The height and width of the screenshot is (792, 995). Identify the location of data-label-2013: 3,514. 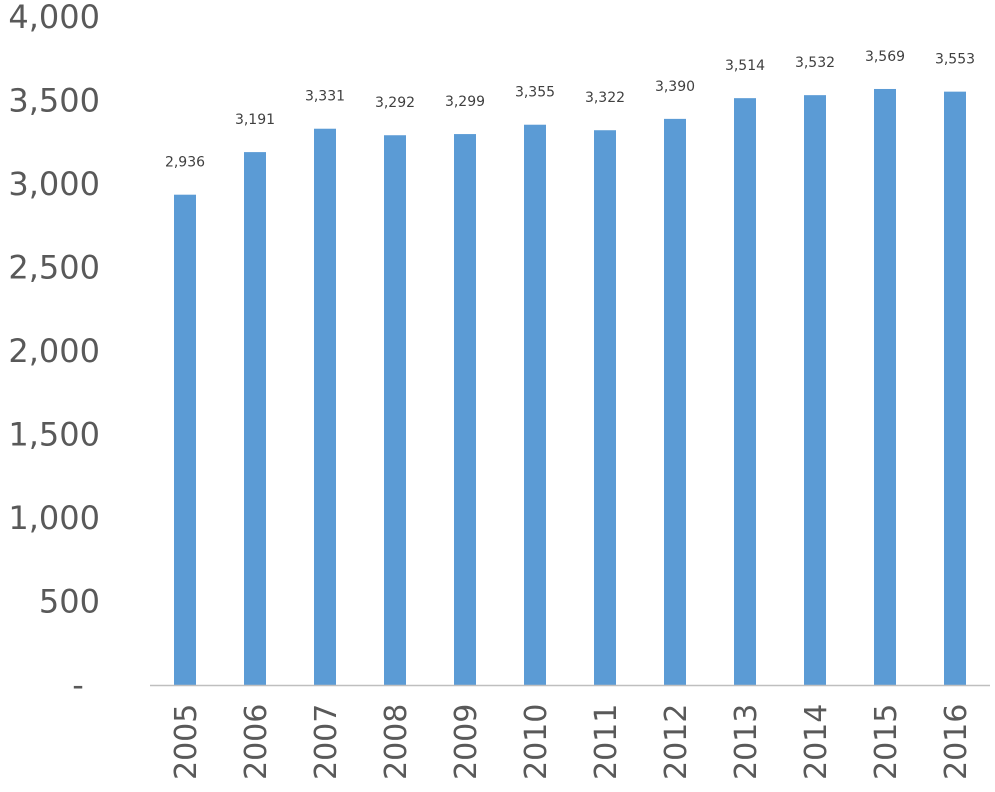
(745, 66).